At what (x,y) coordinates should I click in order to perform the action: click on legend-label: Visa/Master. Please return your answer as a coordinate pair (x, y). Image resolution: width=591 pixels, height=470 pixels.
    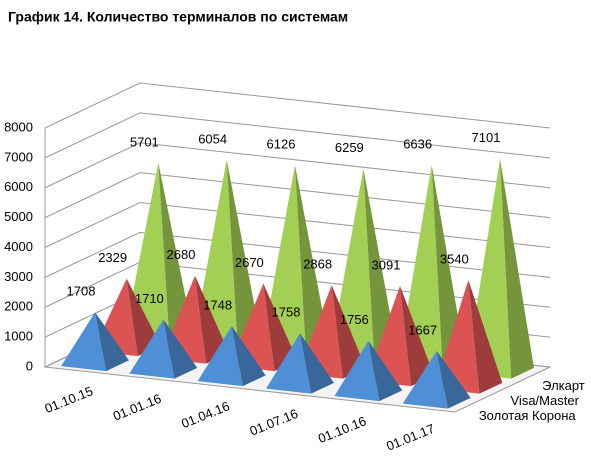
    Looking at the image, I should click on (545, 400).